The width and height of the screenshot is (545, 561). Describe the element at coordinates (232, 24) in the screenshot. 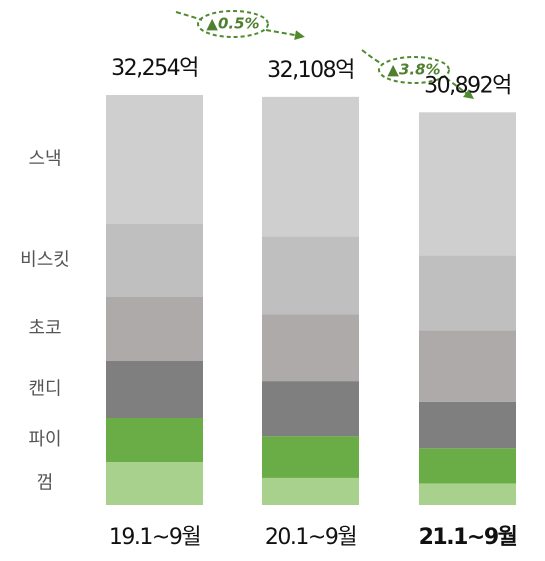

I see `annotation-text: ▲0.5%` at that location.